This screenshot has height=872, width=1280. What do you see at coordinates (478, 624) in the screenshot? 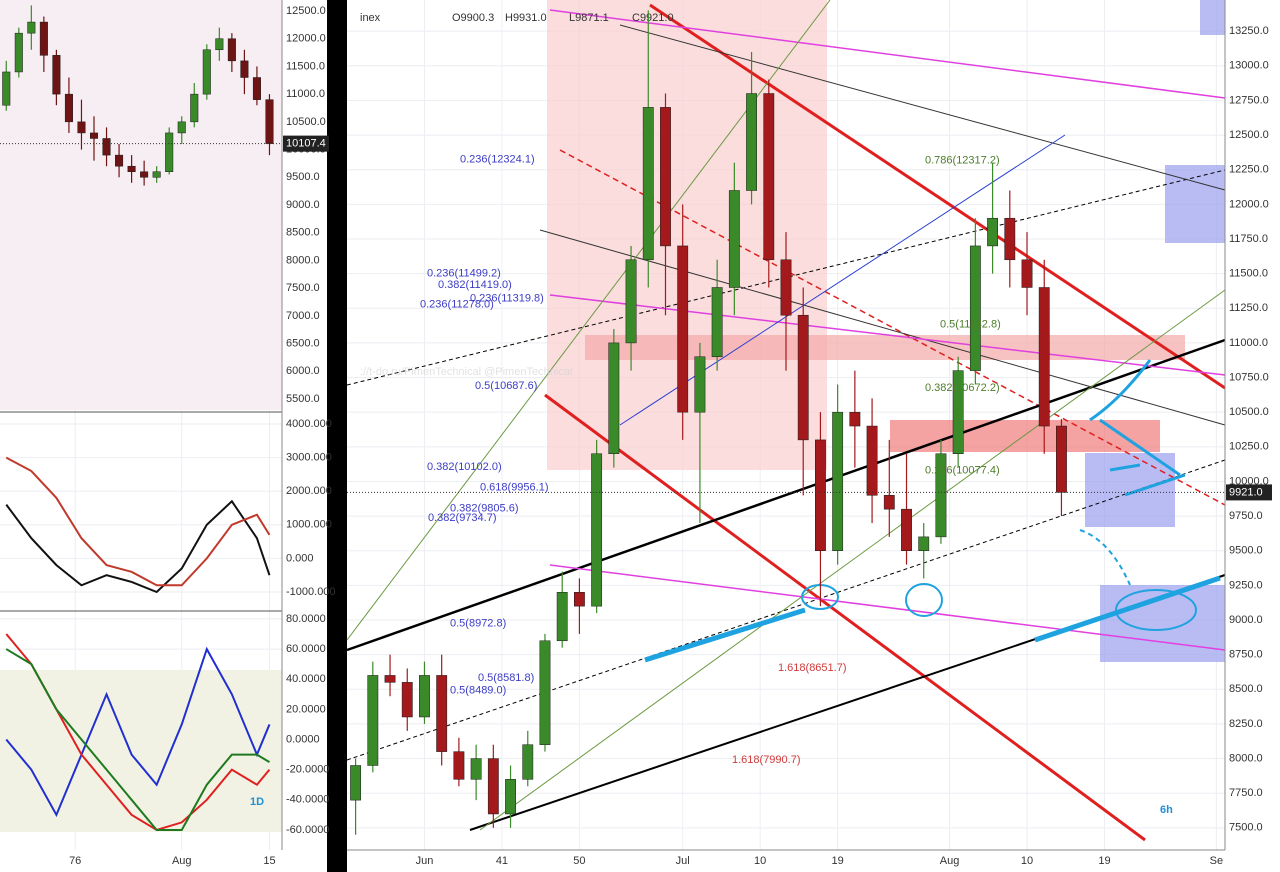
I see `fib-label: 0.5(8972.8)` at bounding box center [478, 624].